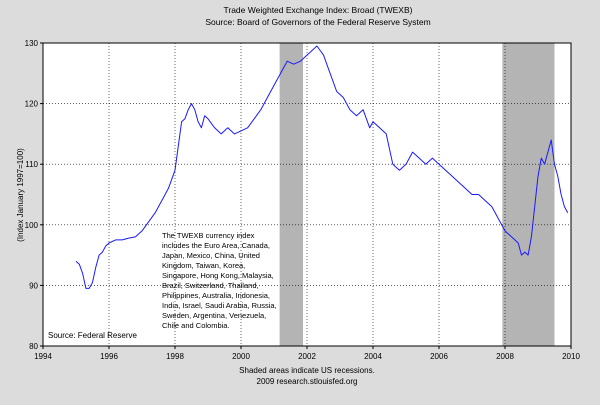 This screenshot has width=600, height=405. What do you see at coordinates (20, 195) in the screenshot?
I see `y-axis-label: (Index January 1997=100)` at bounding box center [20, 195].